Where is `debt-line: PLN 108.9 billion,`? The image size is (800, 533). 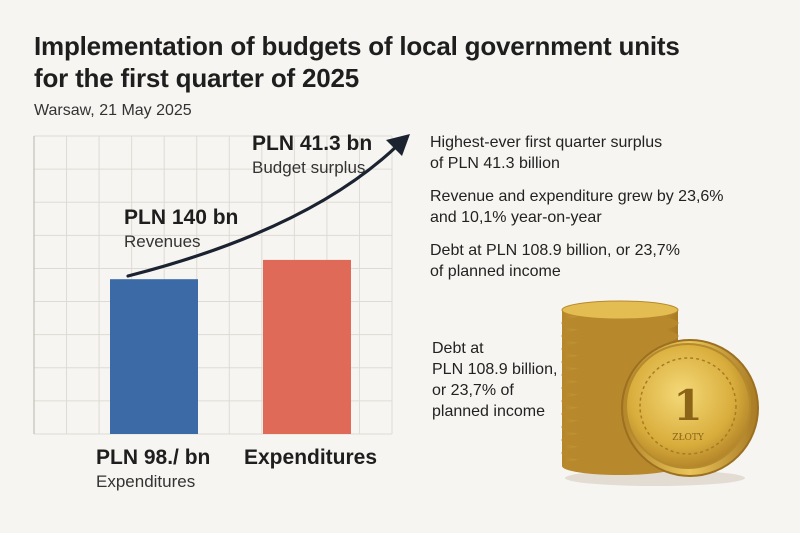
debt-line: PLN 108.9 billion, is located at coordinates (495, 369).